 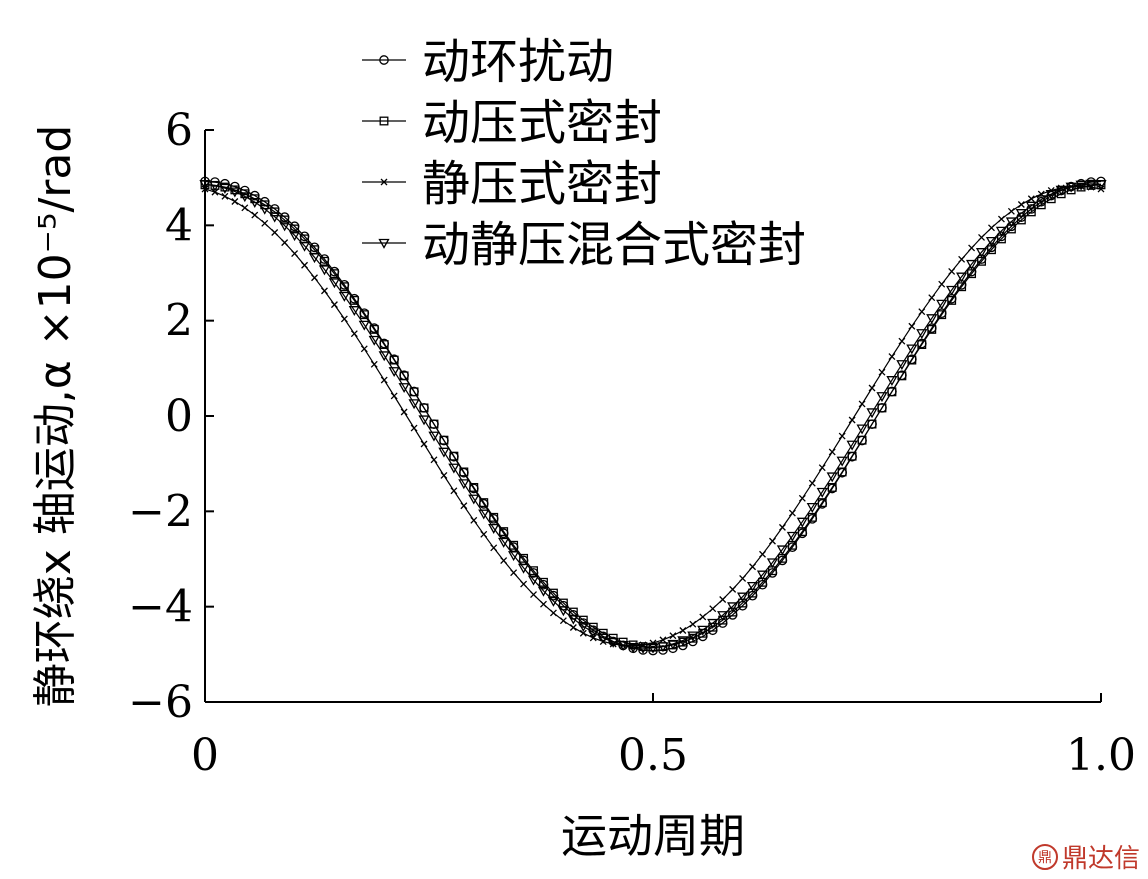 I want to click on y-tick-label: 0, so click(x=179, y=416).